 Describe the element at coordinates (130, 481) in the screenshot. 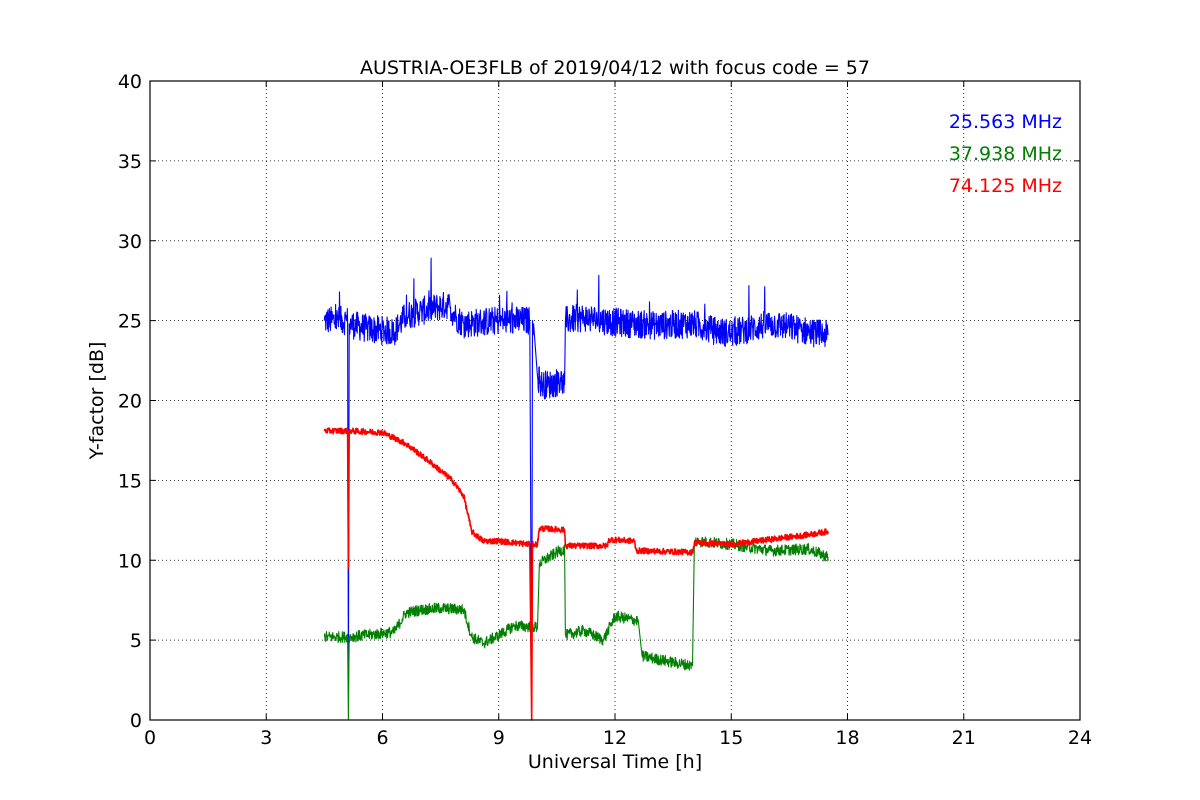

I see `y-tick-label: 15` at that location.